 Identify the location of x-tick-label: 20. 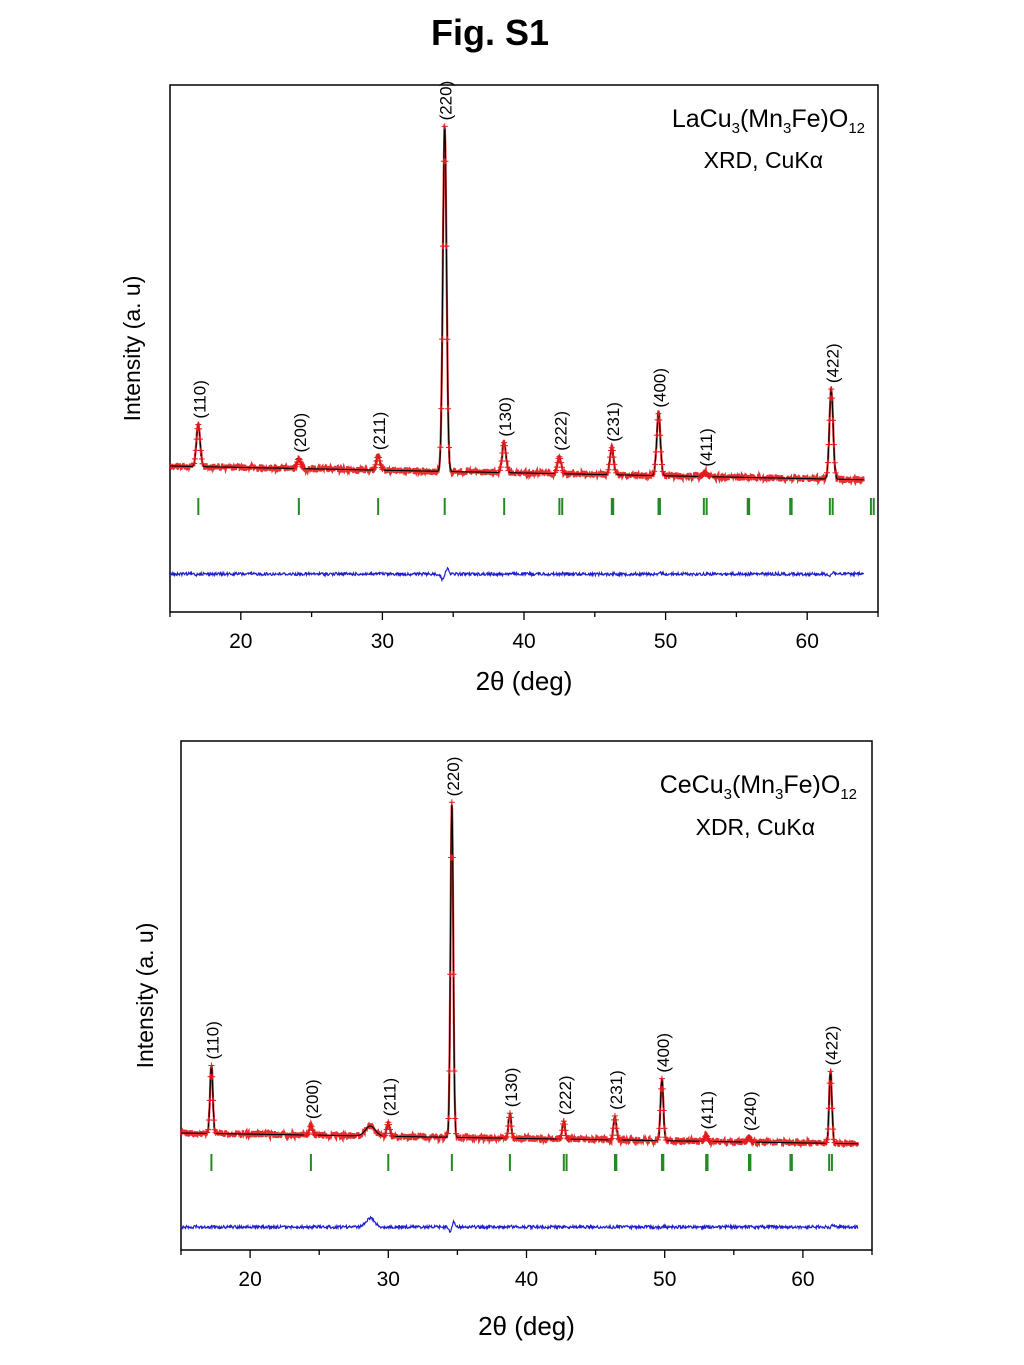
(249, 1279).